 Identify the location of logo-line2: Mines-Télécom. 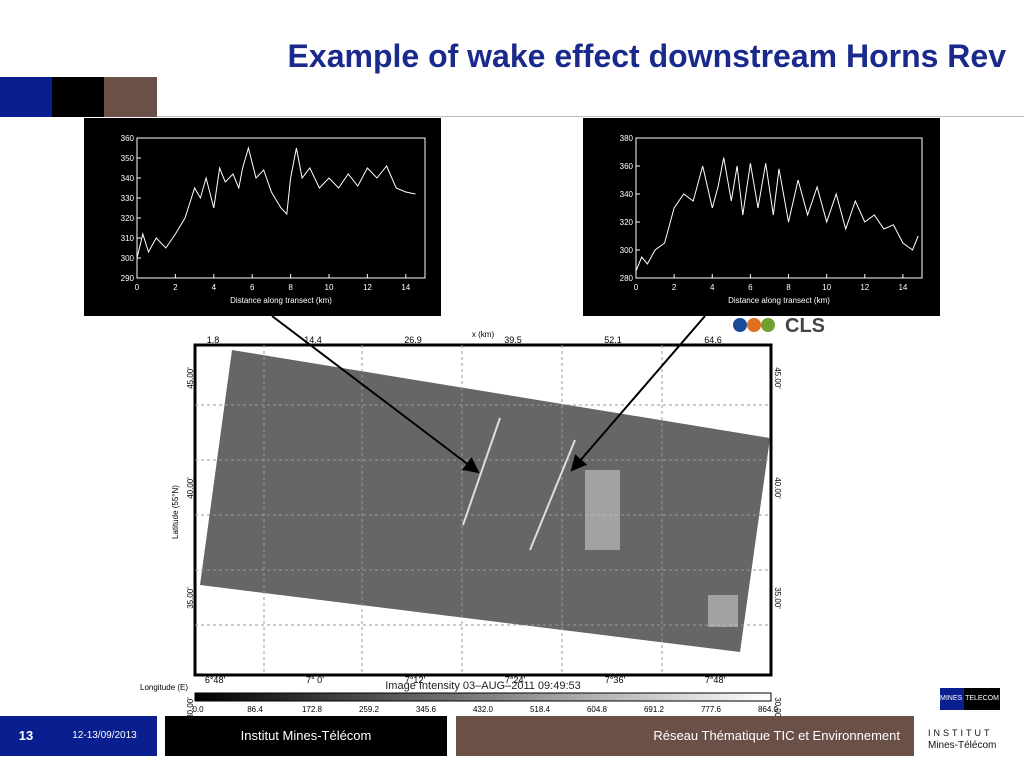
(962, 745).